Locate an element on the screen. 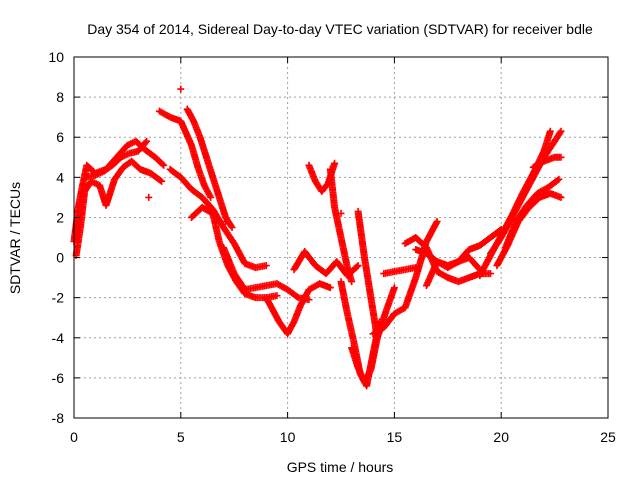  x-tick-label: 0 is located at coordinates (74, 437).